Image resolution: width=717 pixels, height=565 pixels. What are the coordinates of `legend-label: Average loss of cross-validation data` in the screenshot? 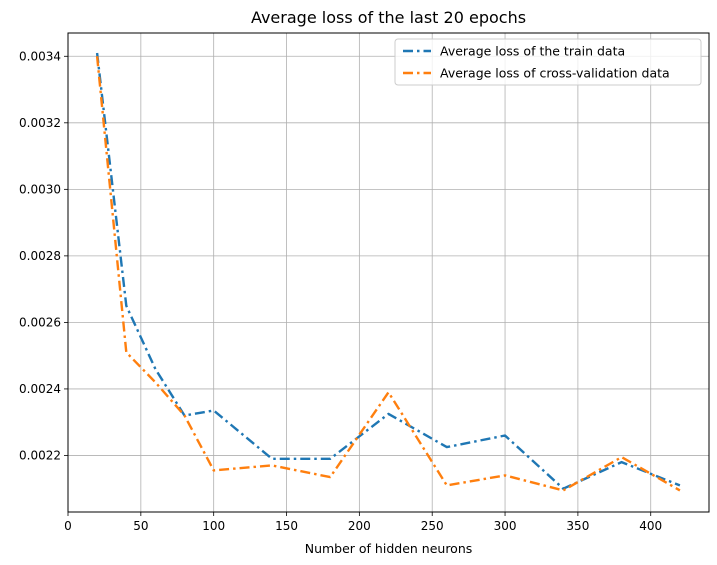 It's located at (555, 73).